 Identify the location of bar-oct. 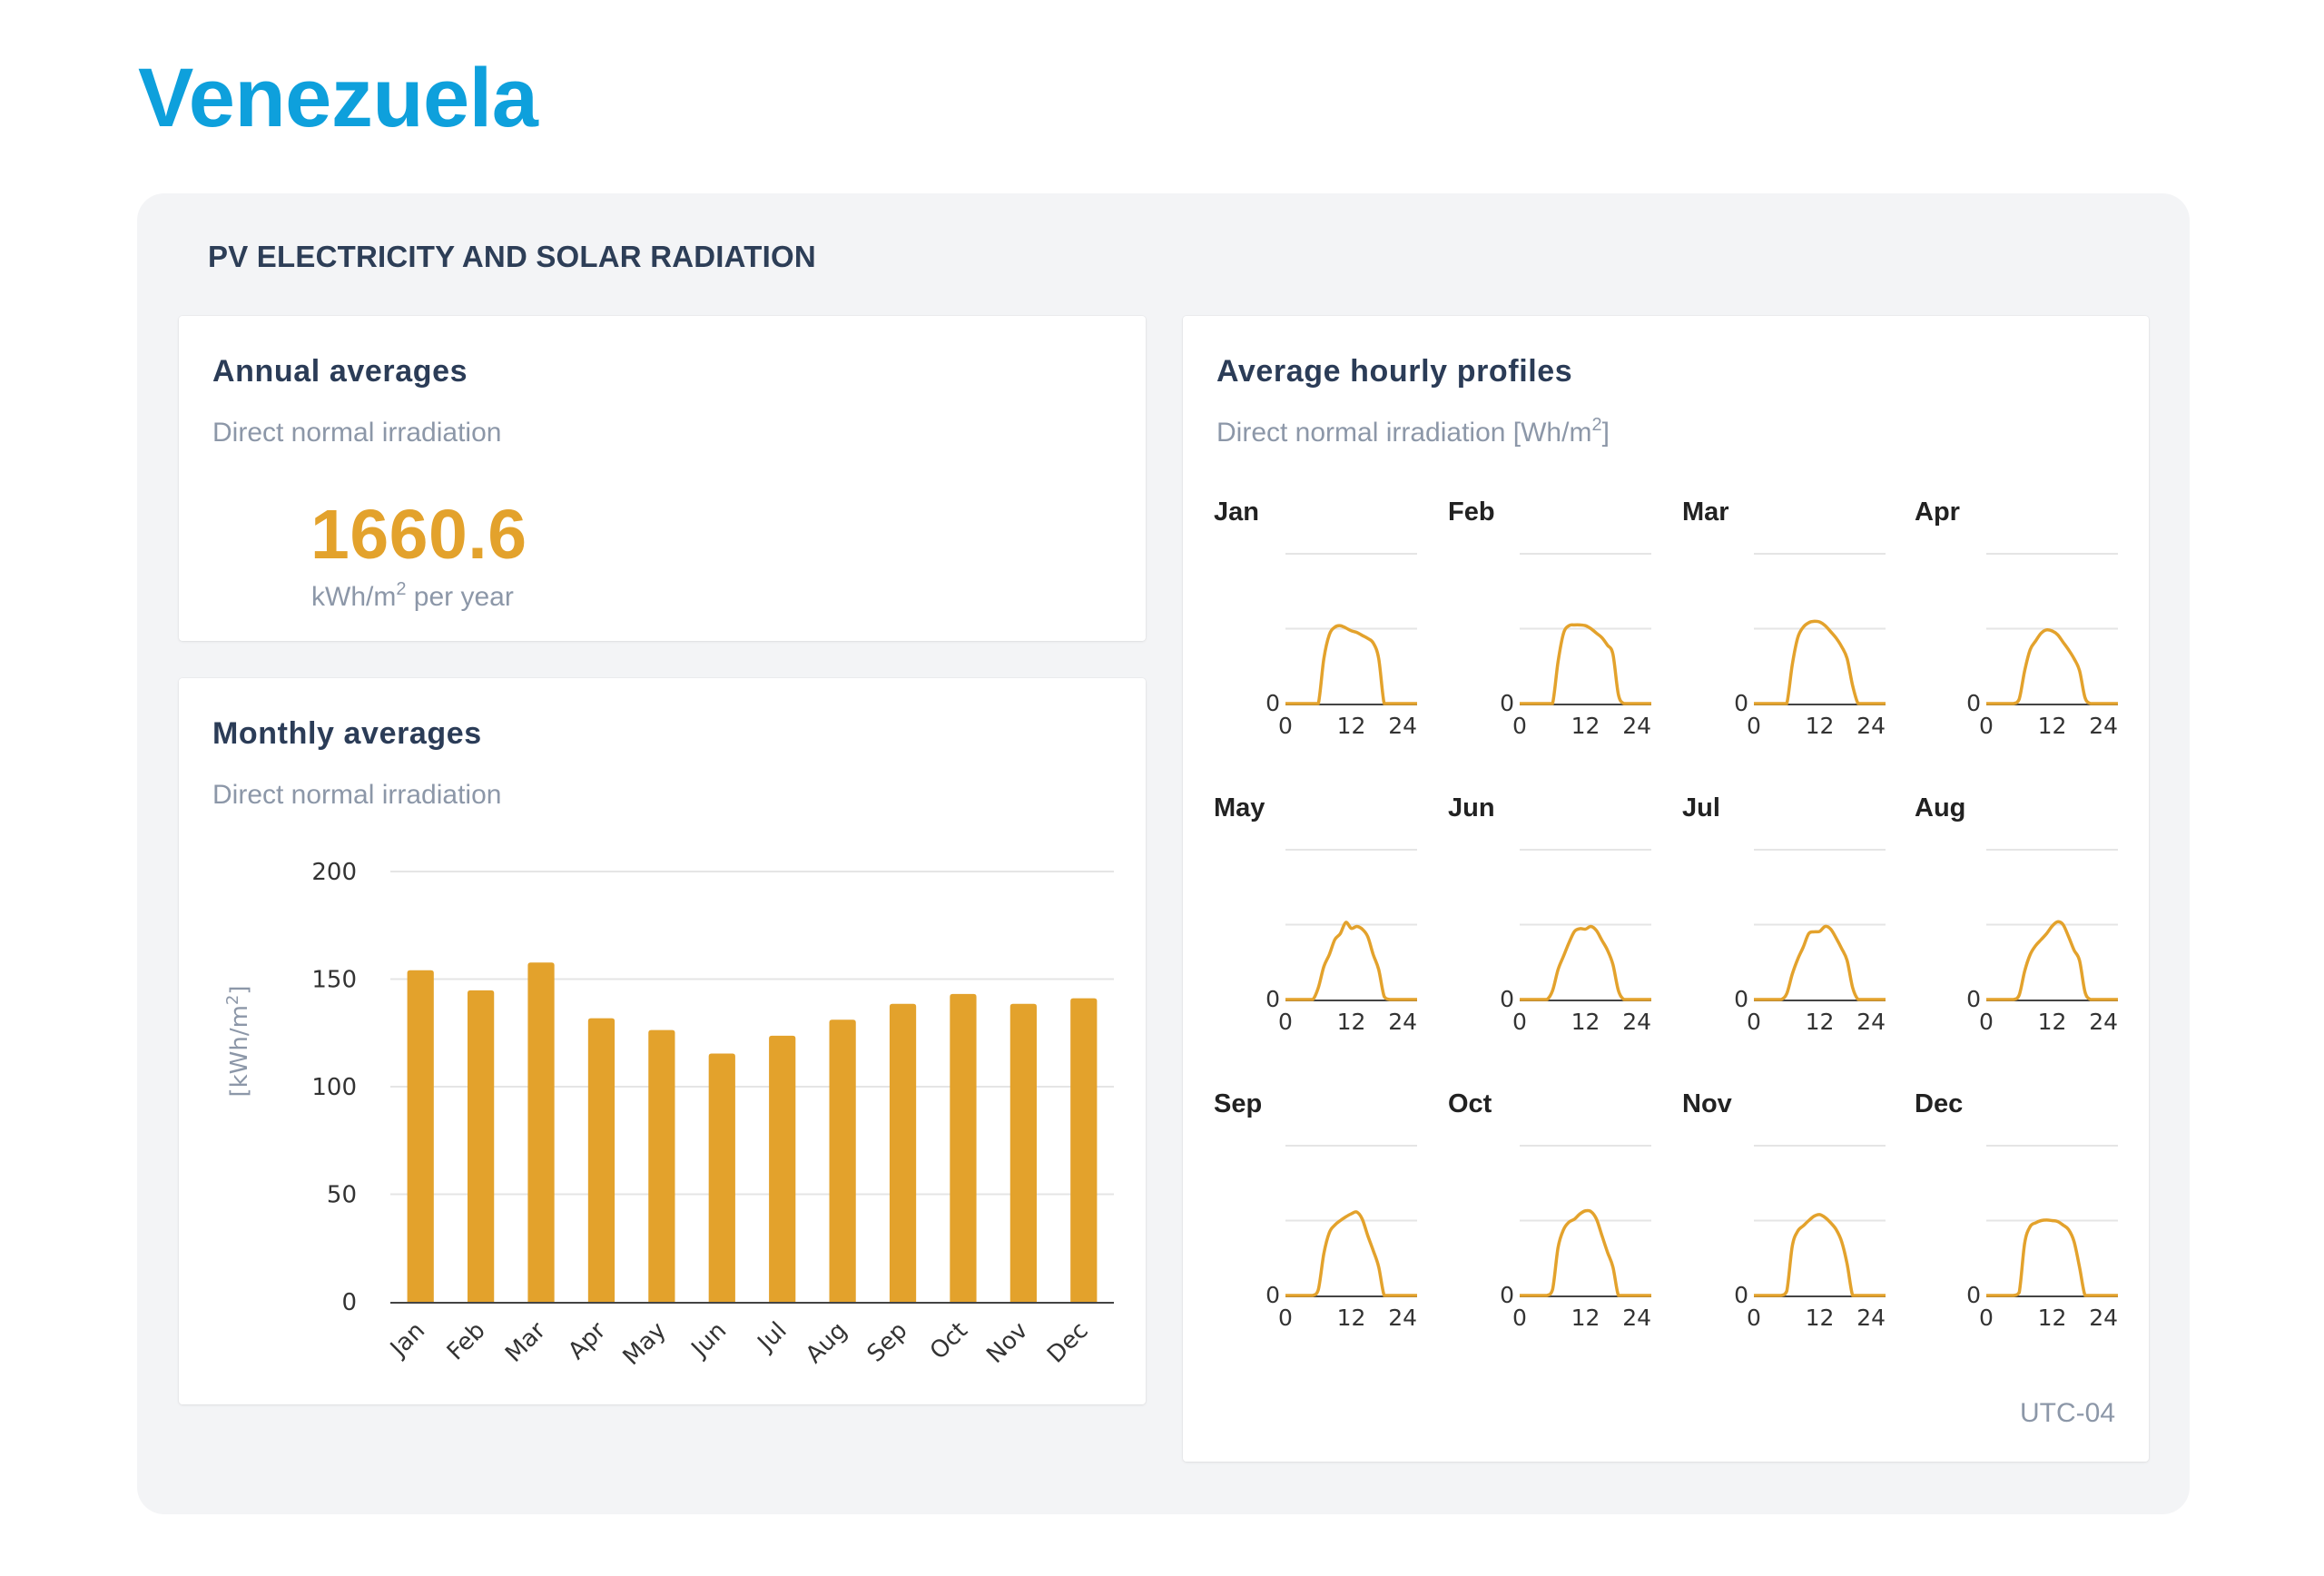
(963, 1147).